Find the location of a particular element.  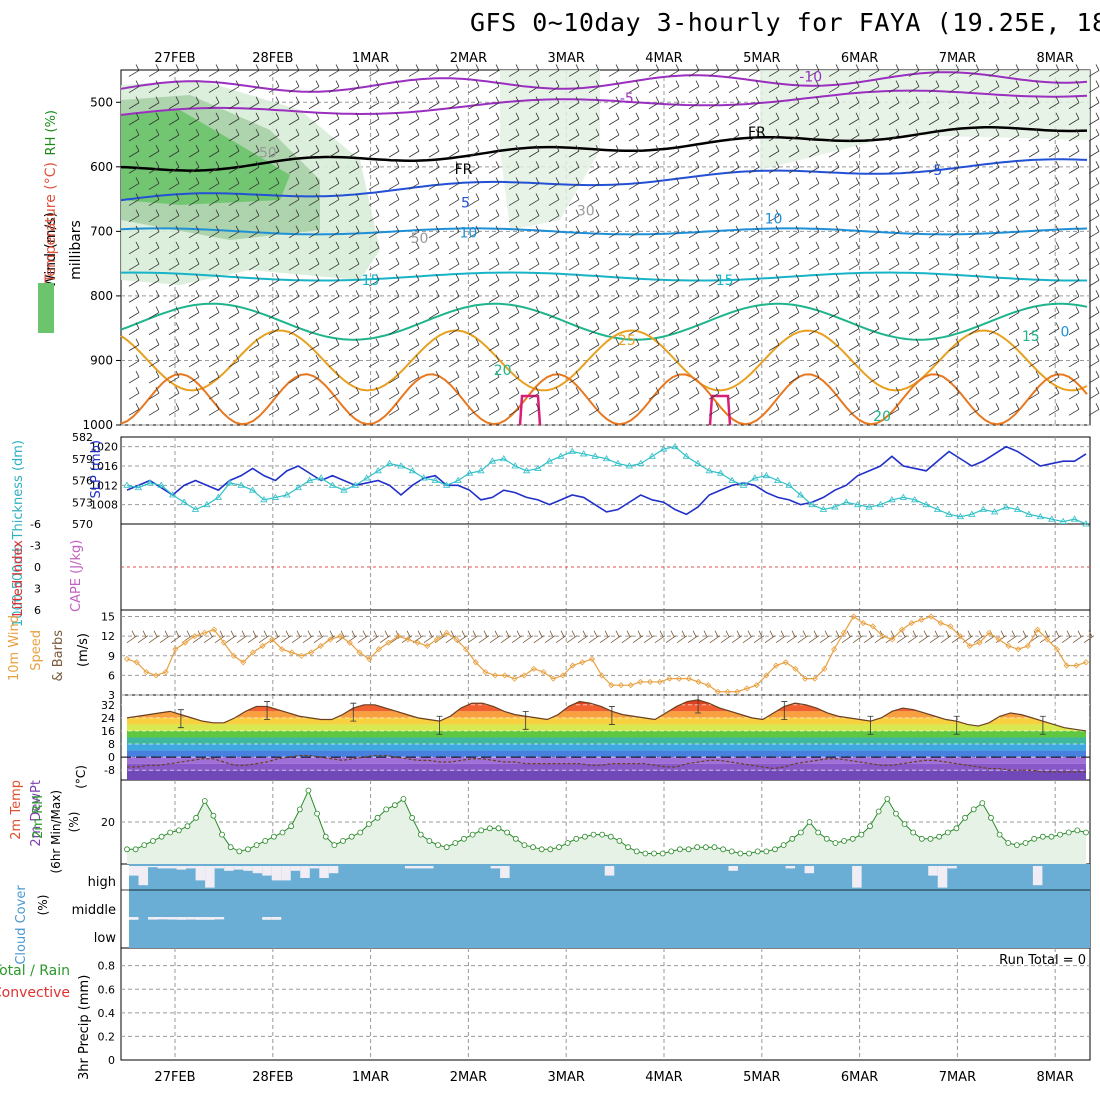

ylabel-cloud-cover: Cloud Cover is located at coordinates (21, 925).